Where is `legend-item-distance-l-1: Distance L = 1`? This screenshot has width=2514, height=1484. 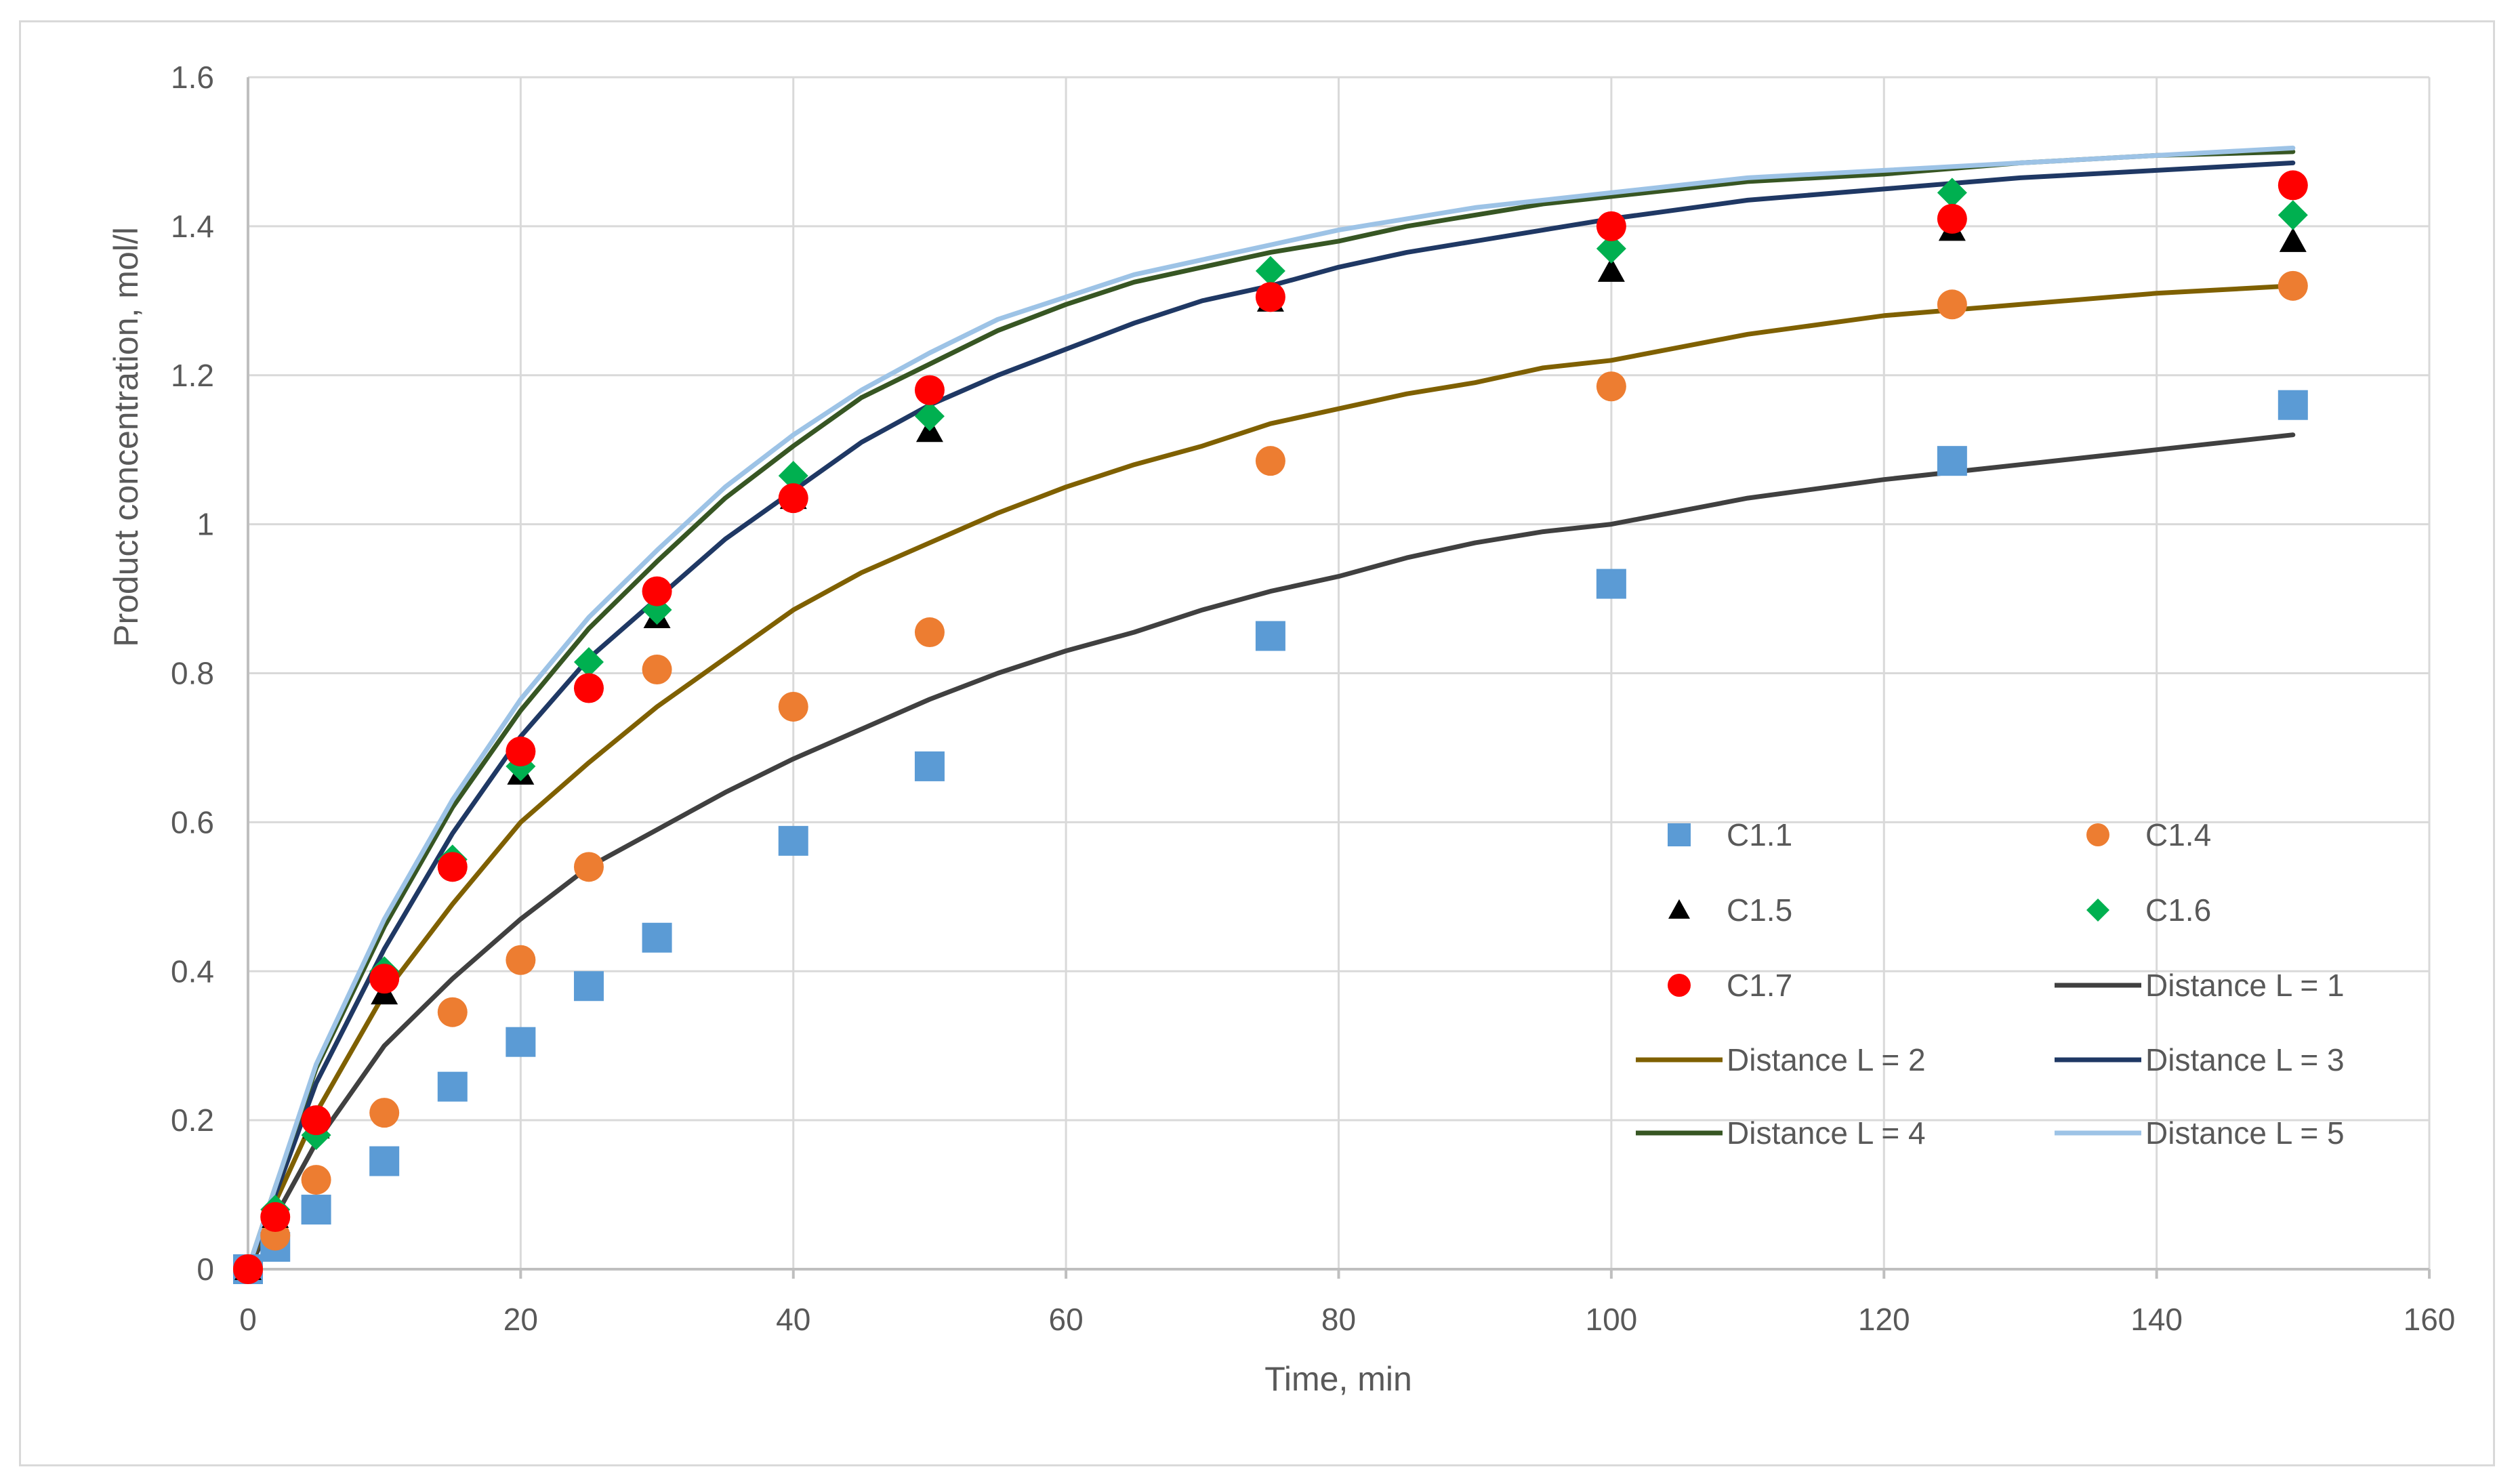
legend-item-distance-l-1: Distance L = 1 is located at coordinates (2200, 985).